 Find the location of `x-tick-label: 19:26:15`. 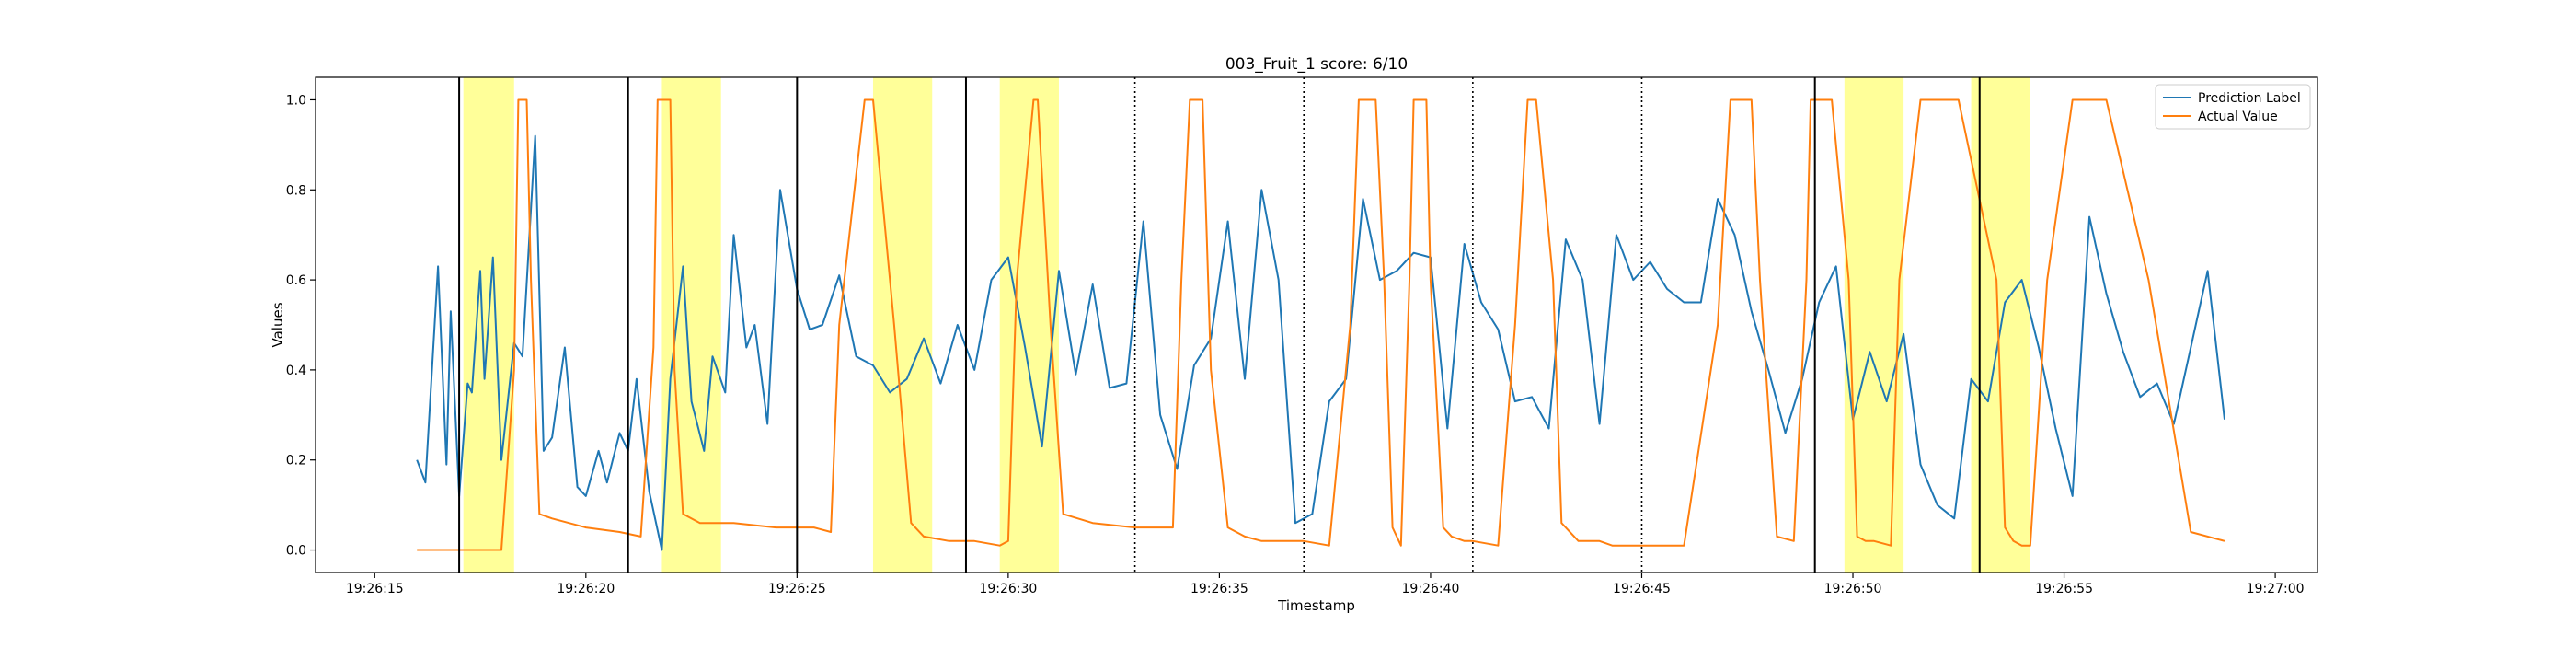

x-tick-label: 19:26:15 is located at coordinates (375, 589).